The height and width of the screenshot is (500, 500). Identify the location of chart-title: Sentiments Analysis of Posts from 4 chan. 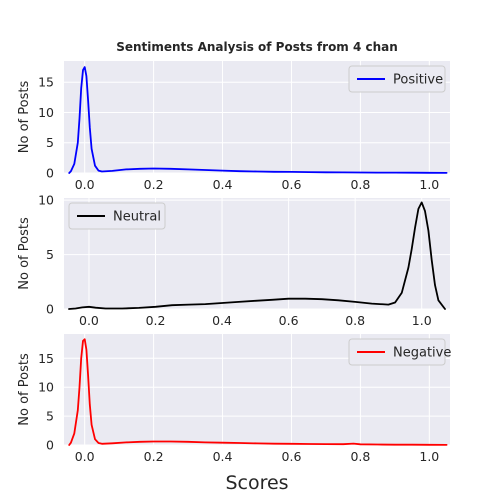
(257, 47).